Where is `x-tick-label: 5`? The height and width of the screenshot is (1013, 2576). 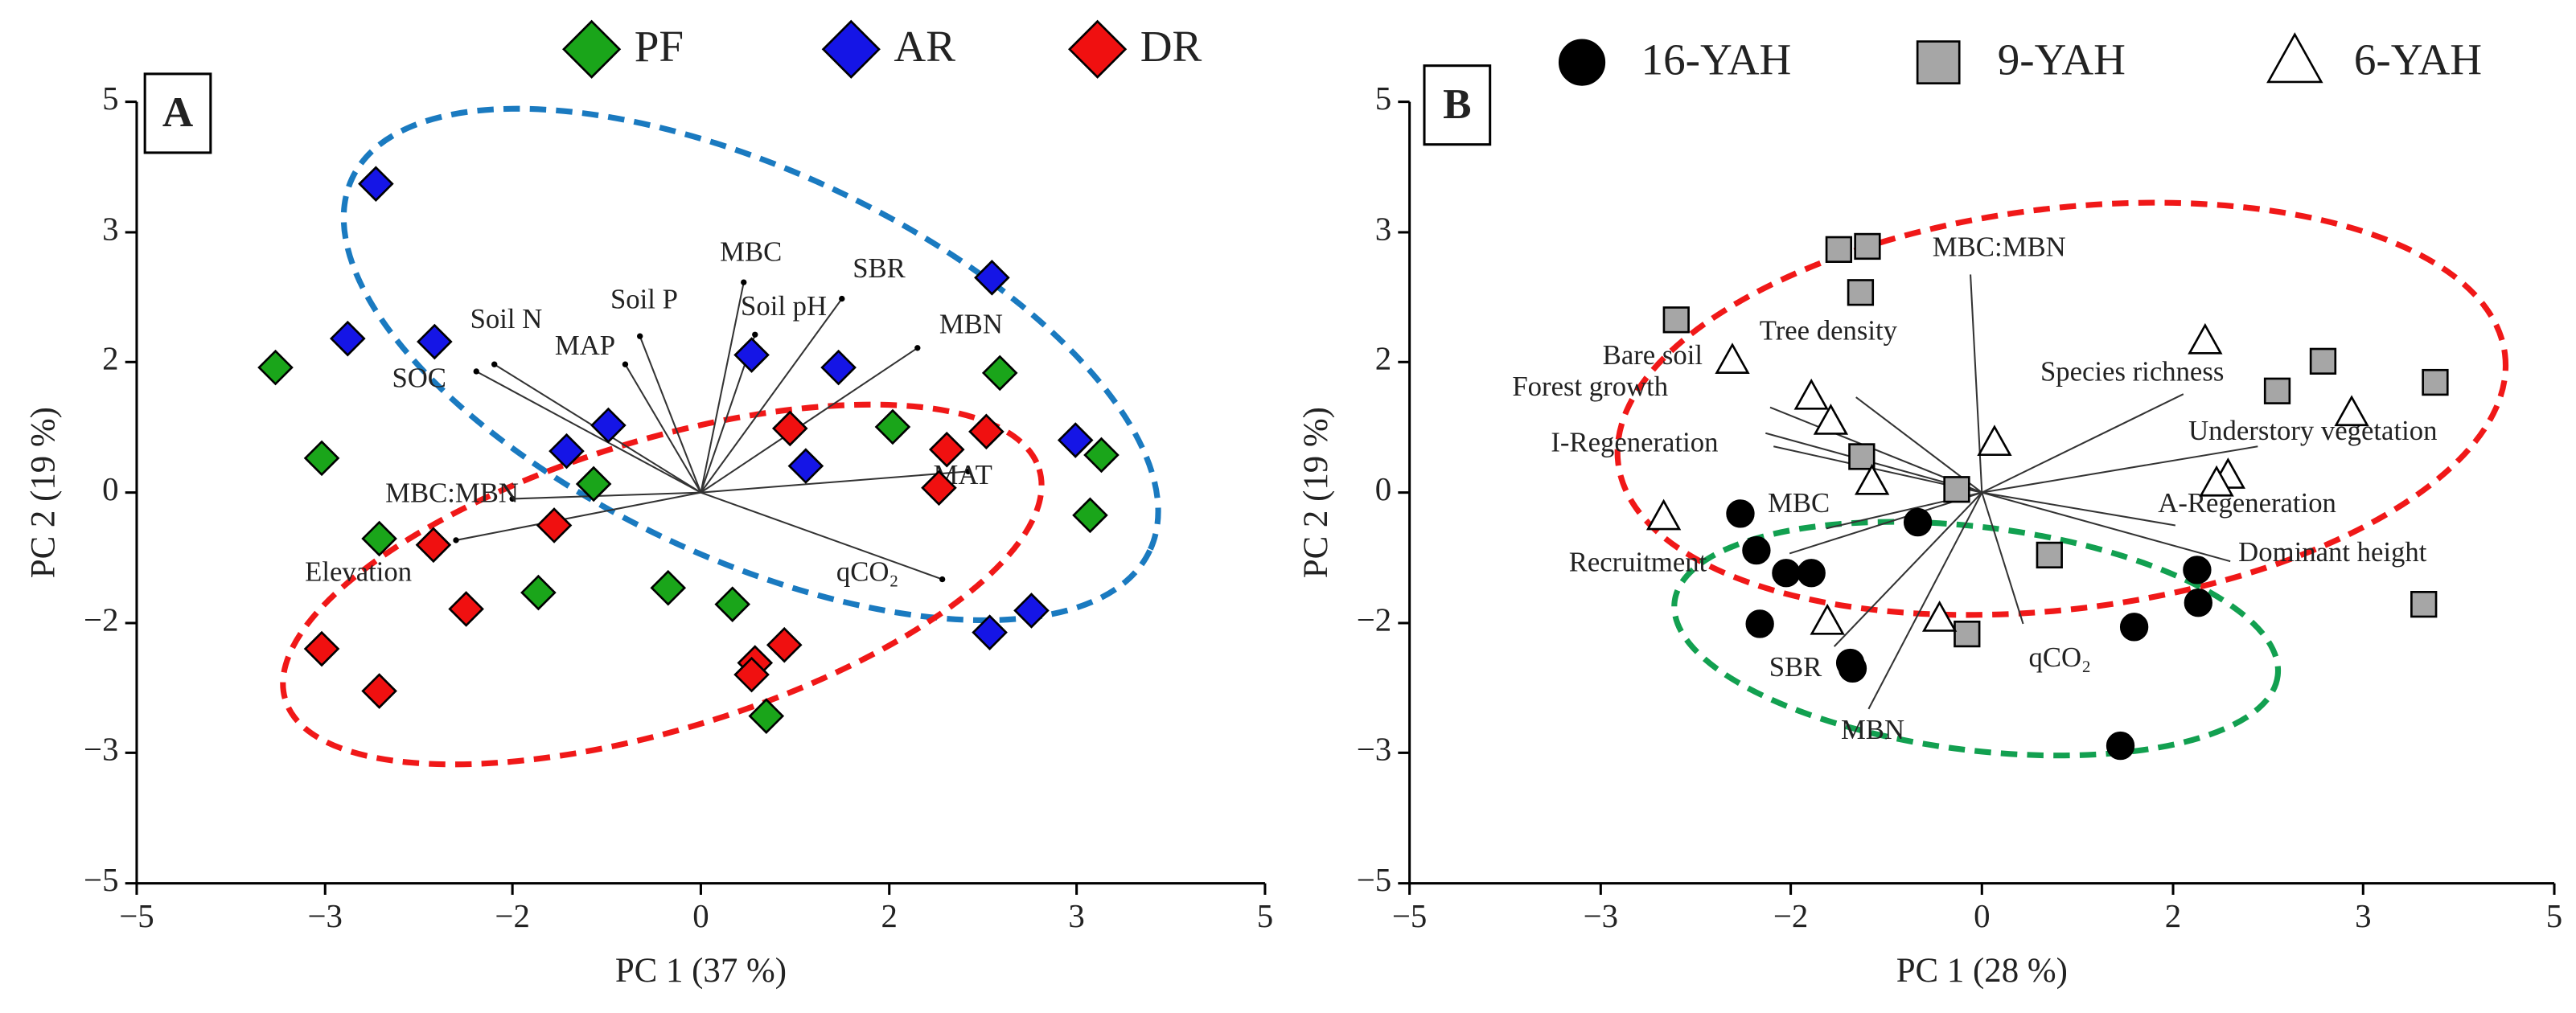 x-tick-label: 5 is located at coordinates (1265, 916).